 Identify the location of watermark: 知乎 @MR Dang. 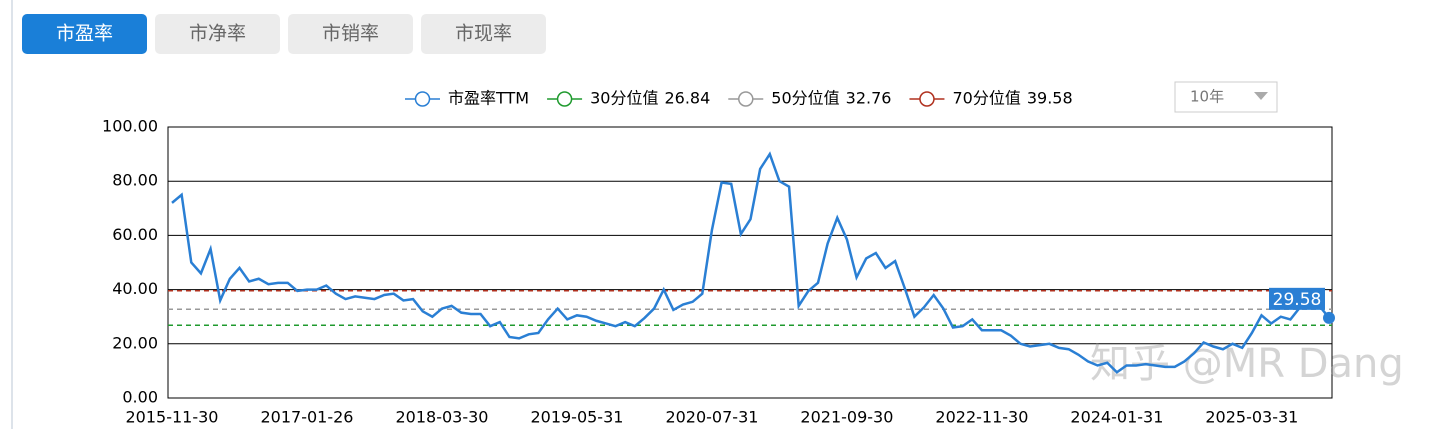
(1247, 364).